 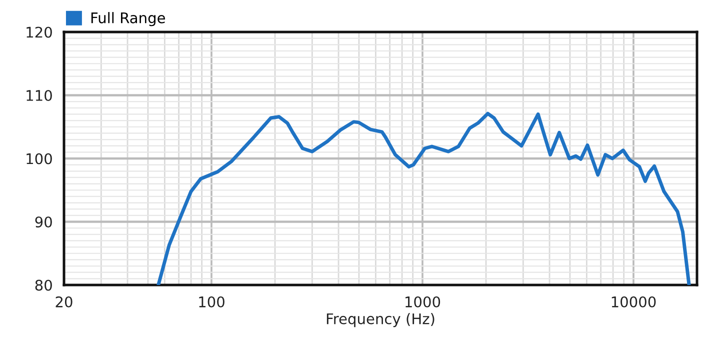 I want to click on x-tick-label: 1000, so click(x=423, y=302).